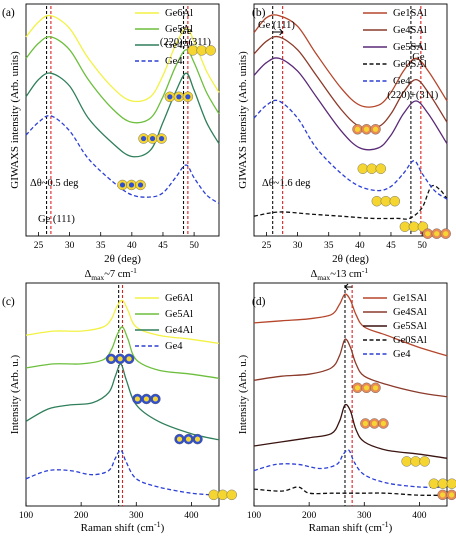  I want to click on delta-symbol: Δ, so click(88, 274).